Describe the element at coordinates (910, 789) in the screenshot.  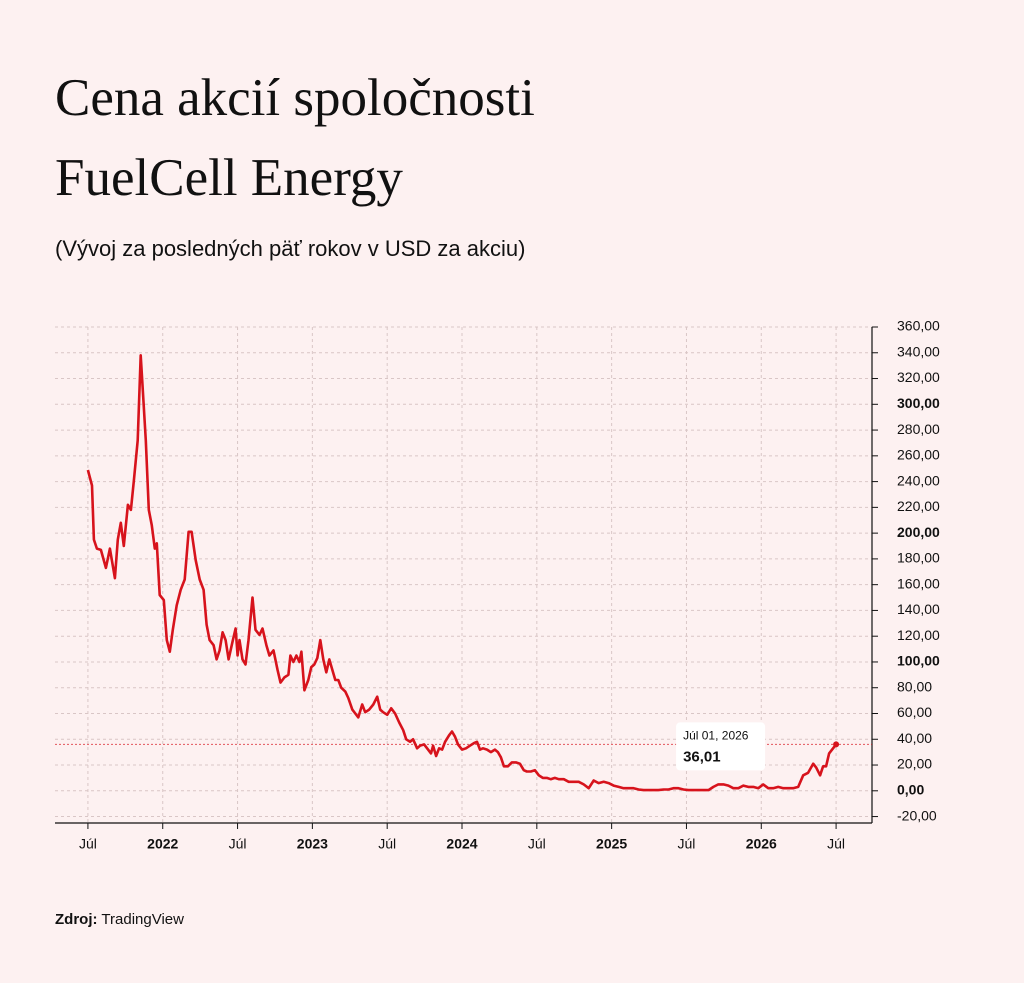
I see `y-tick-label: 0,00` at that location.